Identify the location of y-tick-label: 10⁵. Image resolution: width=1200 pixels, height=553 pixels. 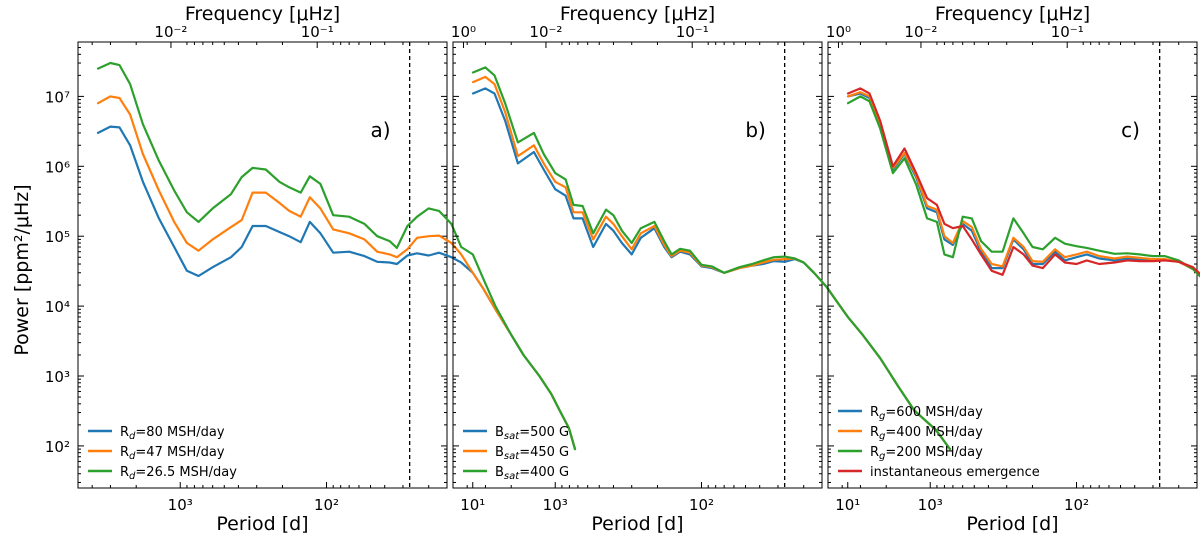
(57, 237).